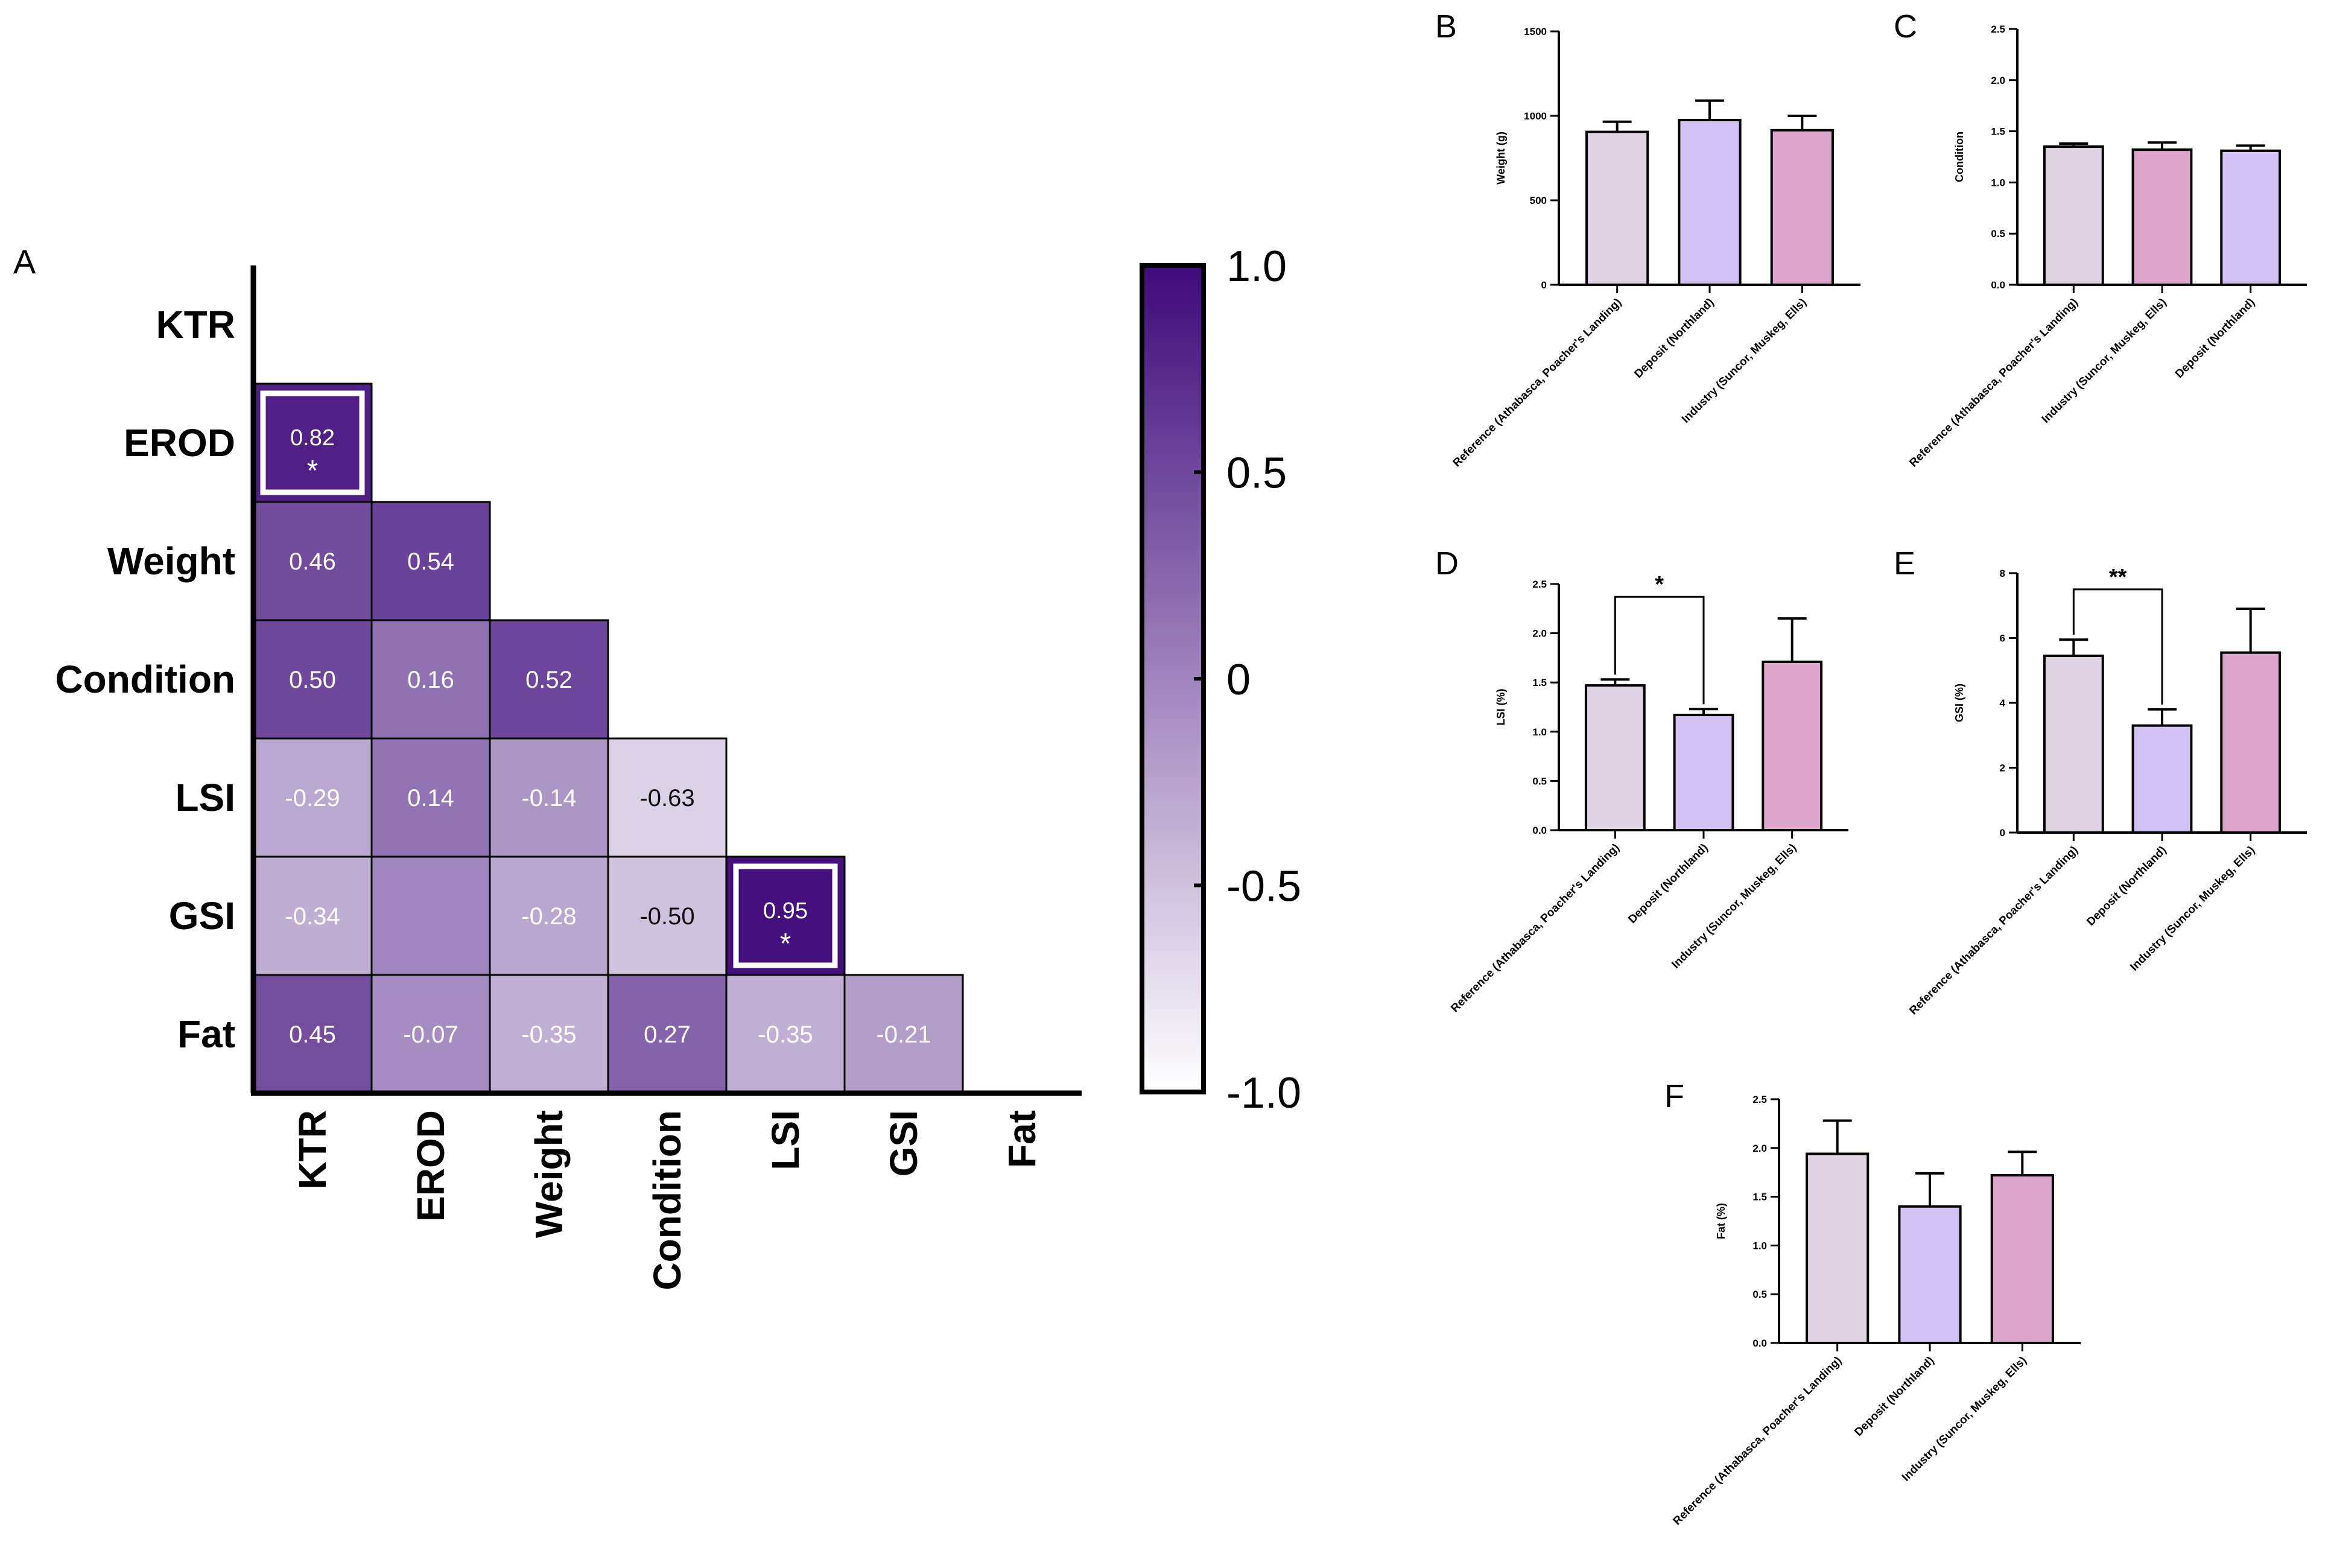 The width and height of the screenshot is (2328, 1568). I want to click on heat-cell-gsi-lsi, so click(786, 915).